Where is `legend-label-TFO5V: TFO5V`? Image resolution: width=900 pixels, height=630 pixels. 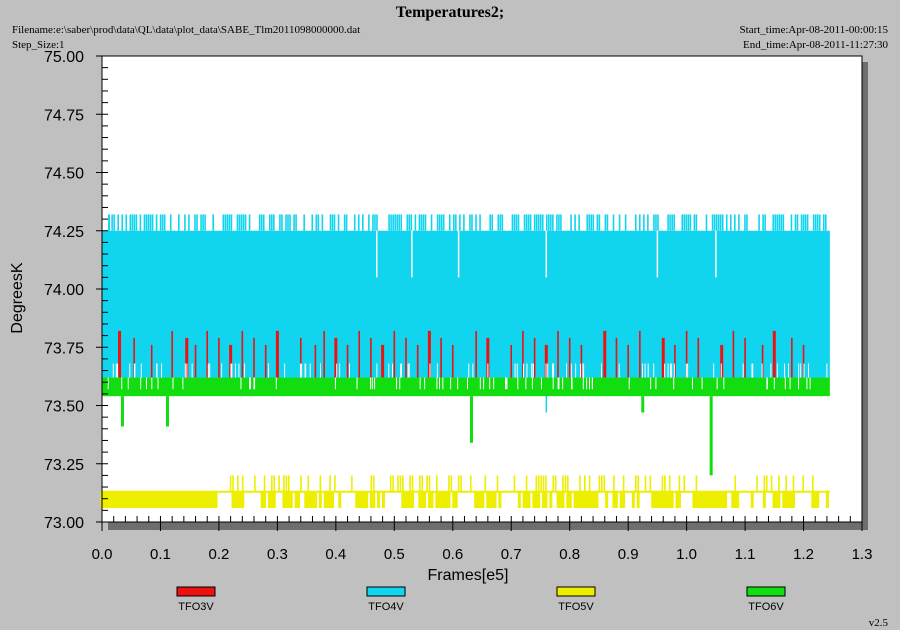
legend-label-TFO5V: TFO5V is located at coordinates (576, 607).